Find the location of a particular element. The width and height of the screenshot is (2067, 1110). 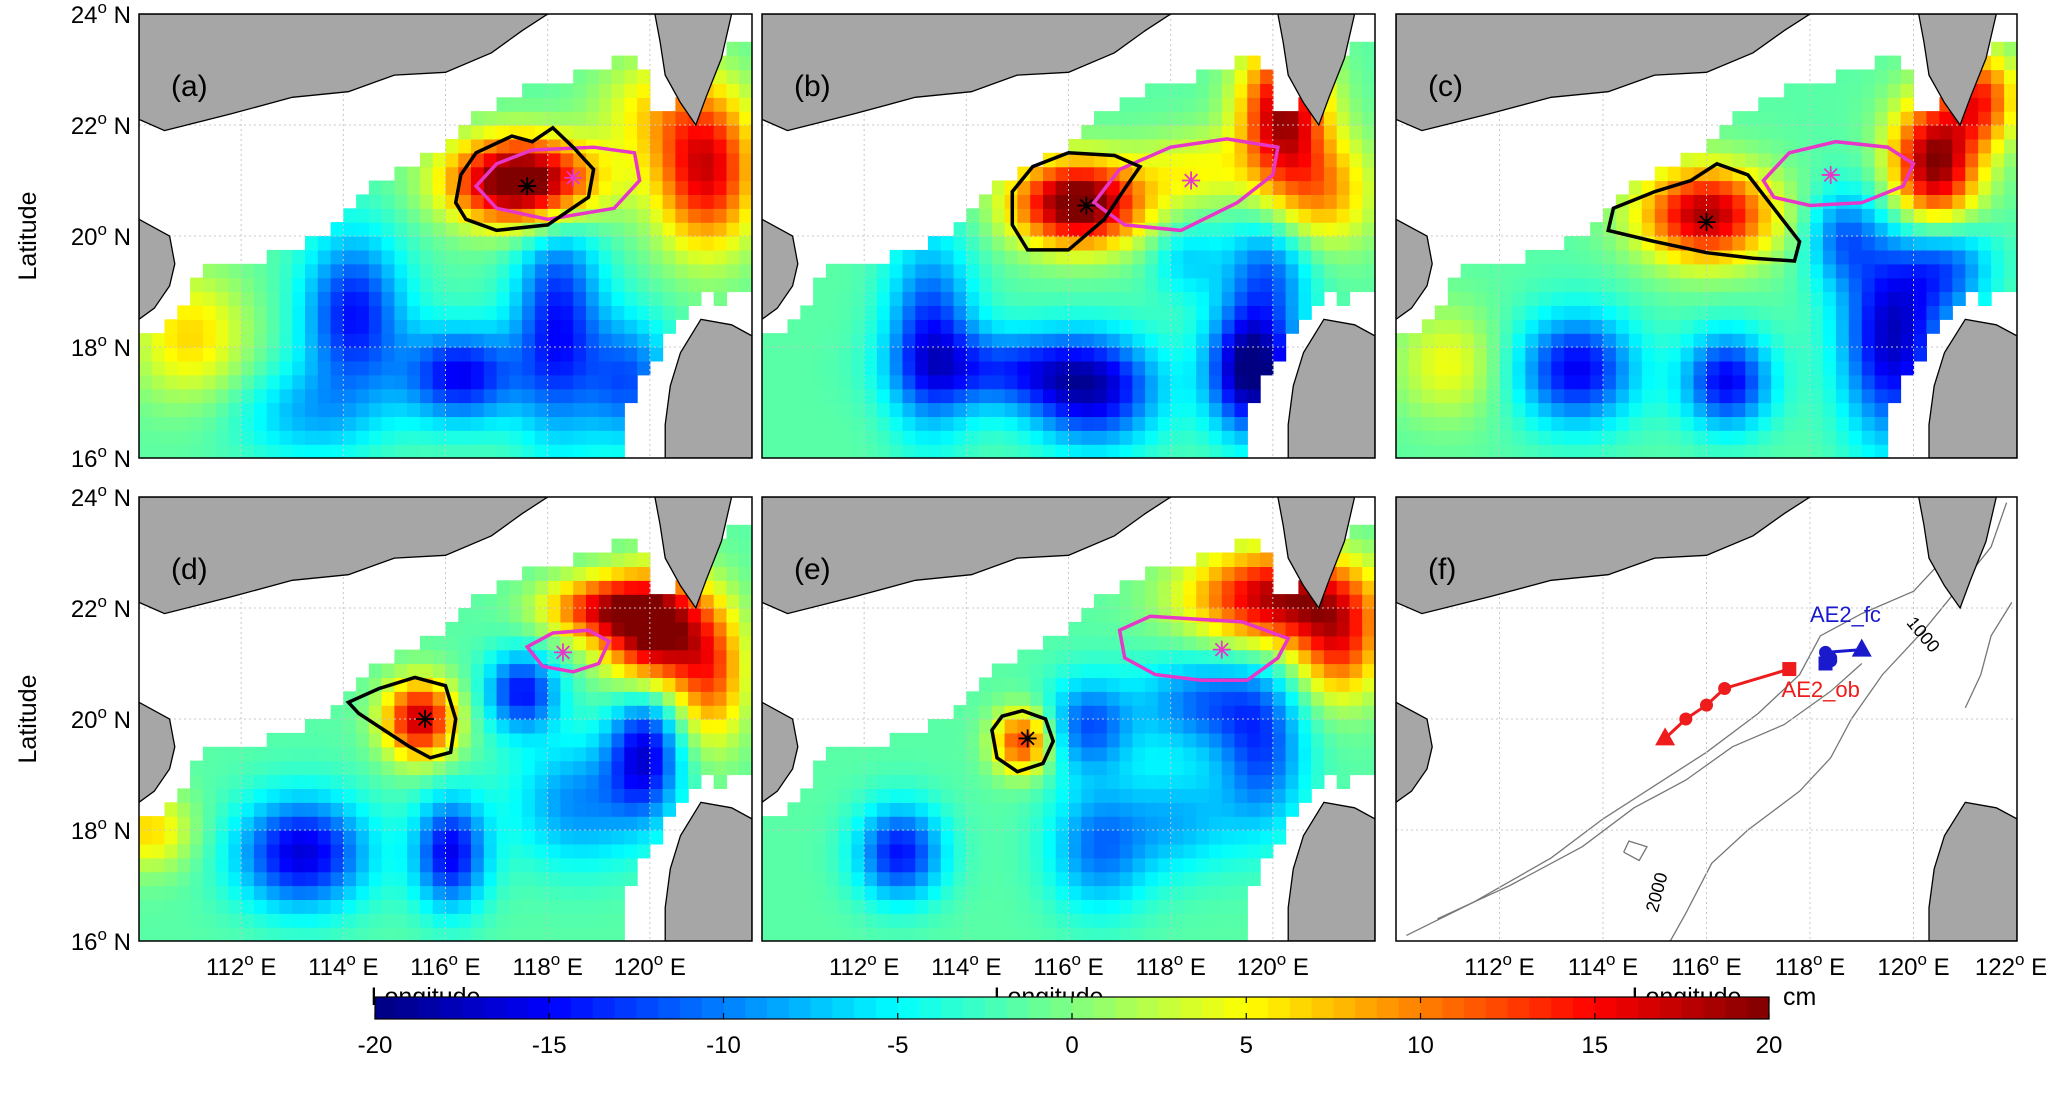

observed-track-label: AE2_ob is located at coordinates (1821, 689).